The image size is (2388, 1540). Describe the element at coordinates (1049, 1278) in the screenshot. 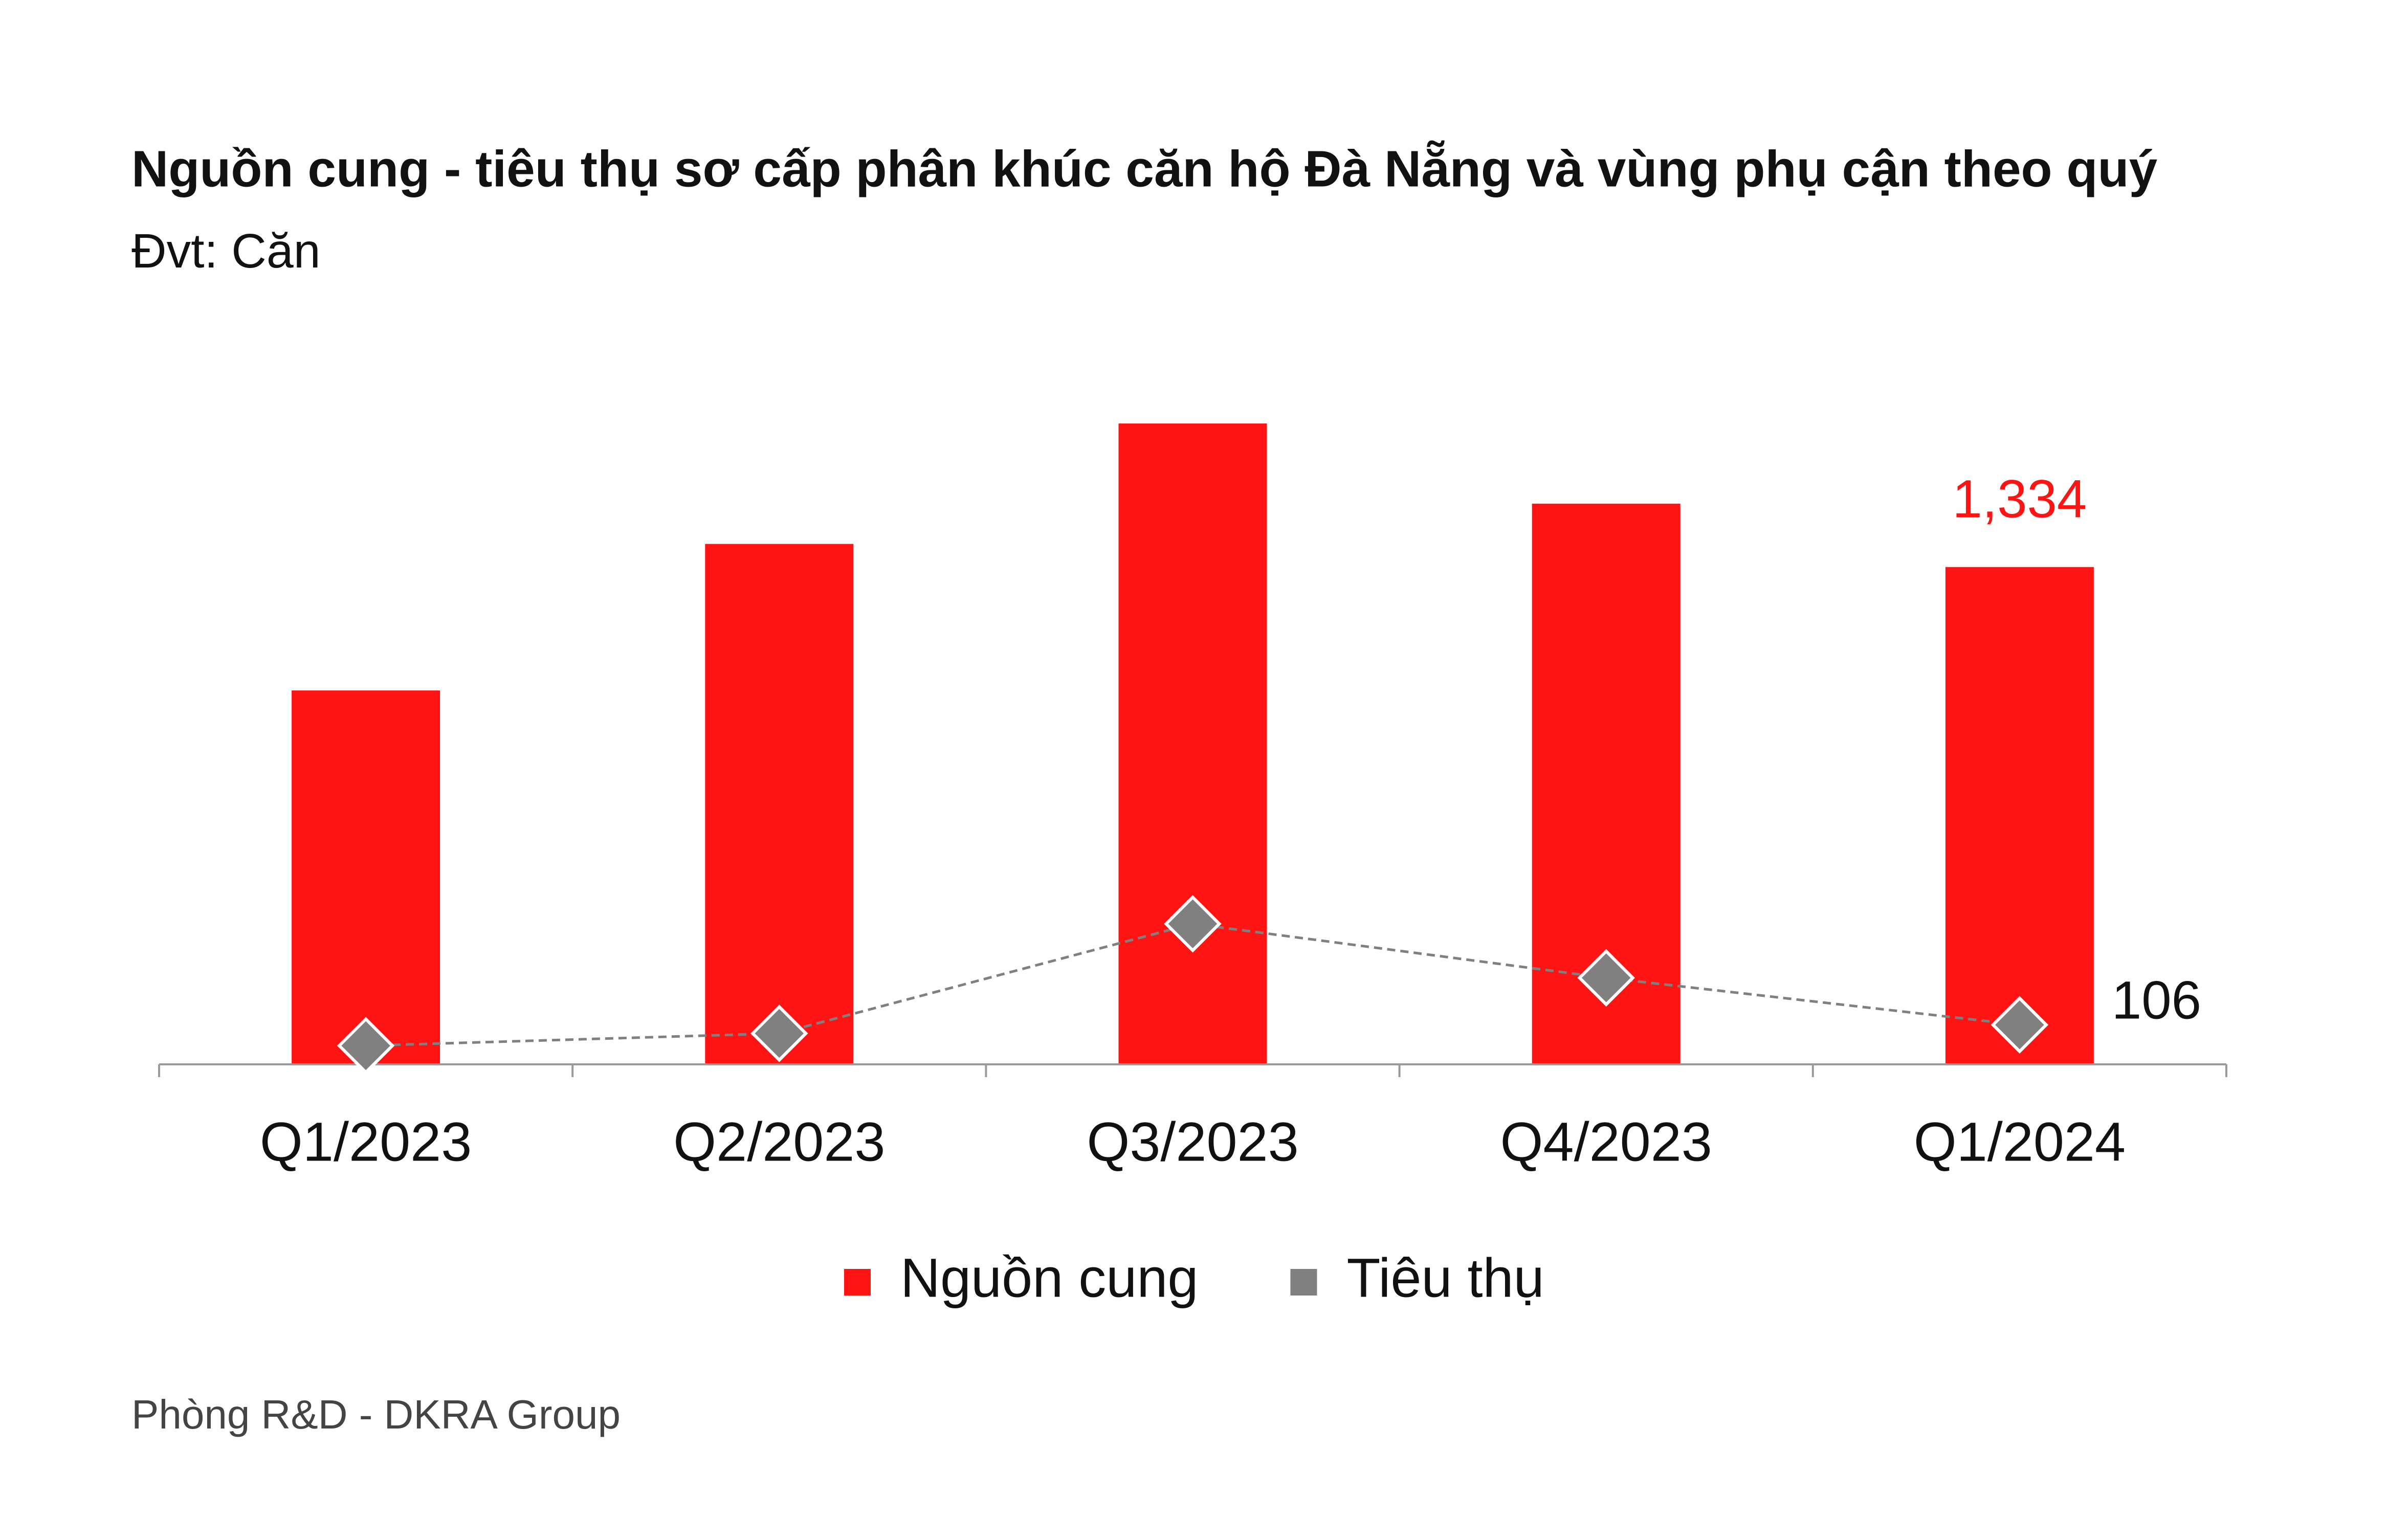

I see `legend-label: Nguồn cung` at that location.